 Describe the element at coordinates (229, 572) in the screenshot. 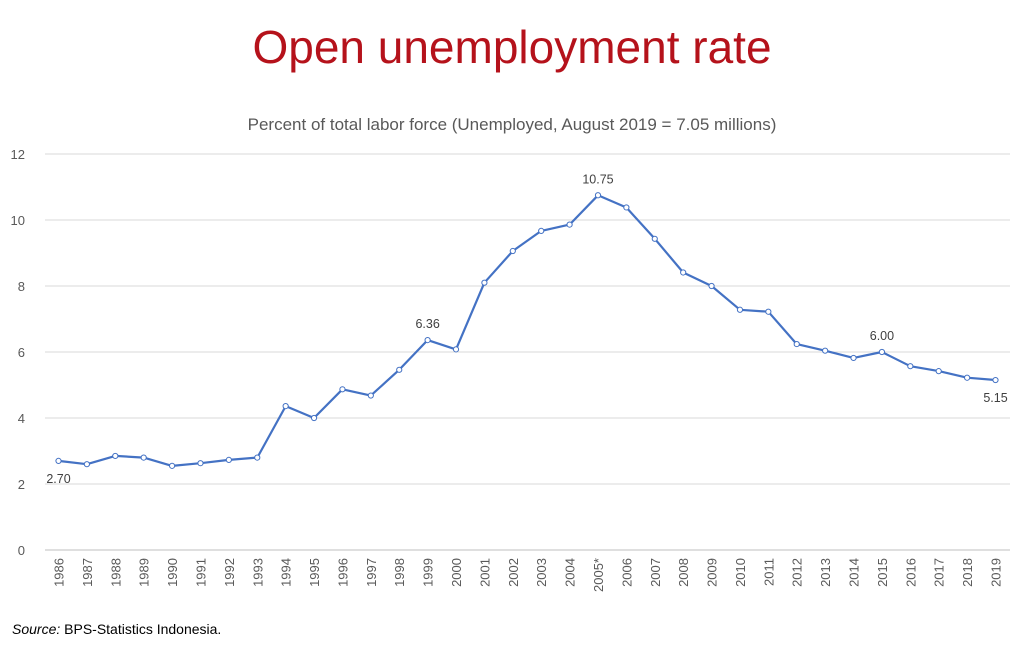

I see `x-tick-label: 1992` at that location.